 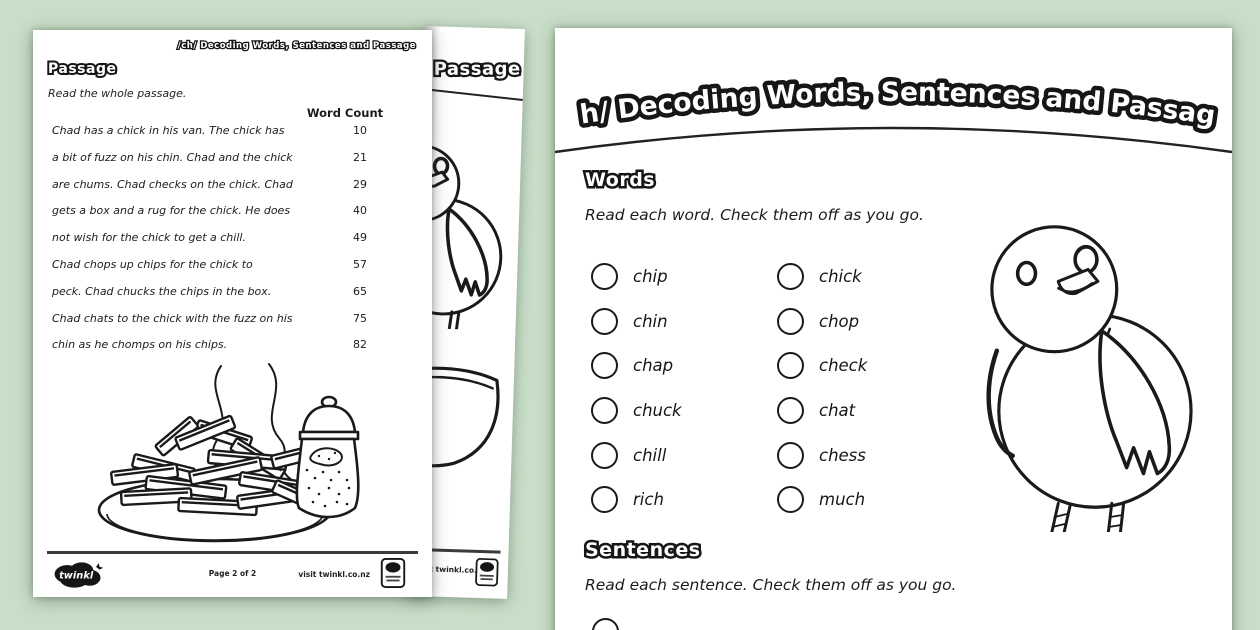 What do you see at coordinates (234, 271) in the screenshot?
I see `passage-line: Chad chops up chips for the chick to 57` at bounding box center [234, 271].